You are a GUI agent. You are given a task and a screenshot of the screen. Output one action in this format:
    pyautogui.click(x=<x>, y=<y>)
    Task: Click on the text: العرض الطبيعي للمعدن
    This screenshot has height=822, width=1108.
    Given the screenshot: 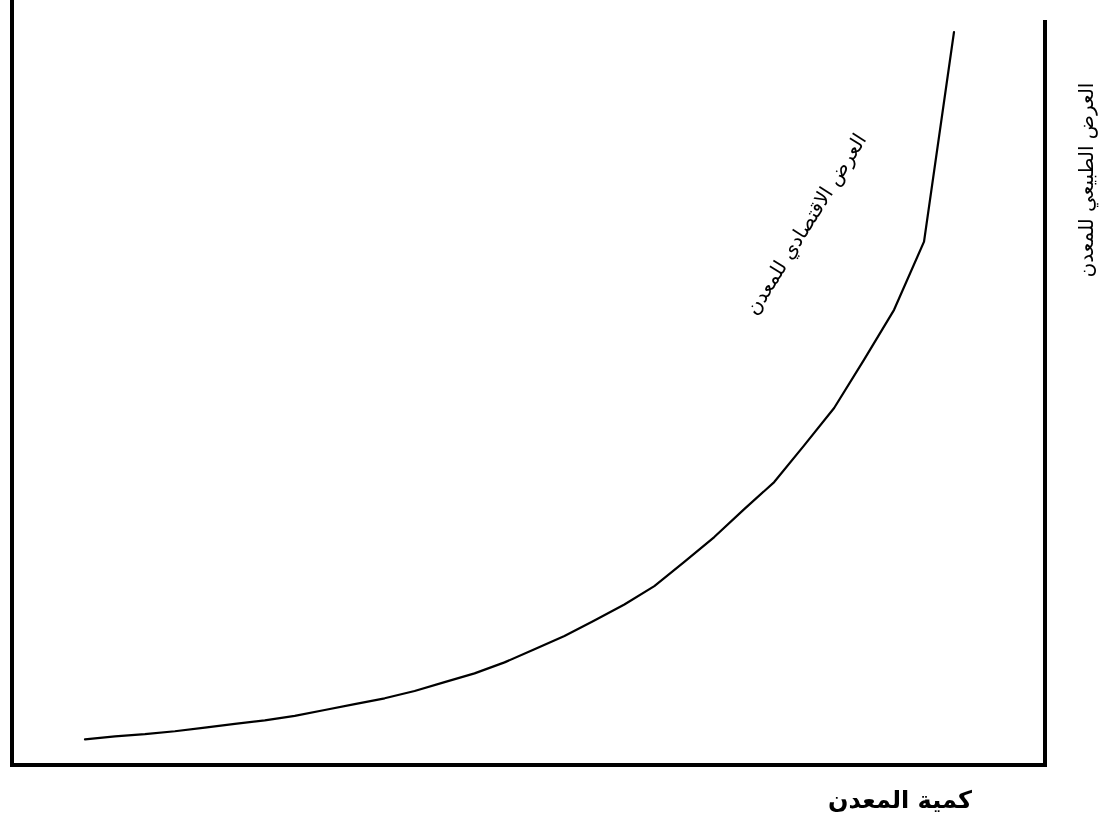 What is the action you would take?
    pyautogui.click(x=1086, y=180)
    